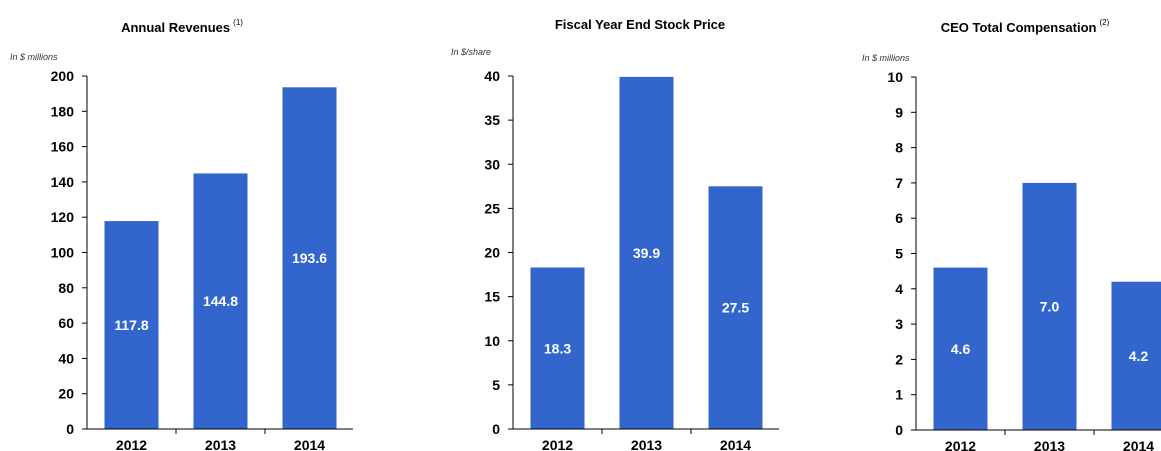 The height and width of the screenshot is (451, 1161). I want to click on data-label-2012: 117.8, so click(131, 325).